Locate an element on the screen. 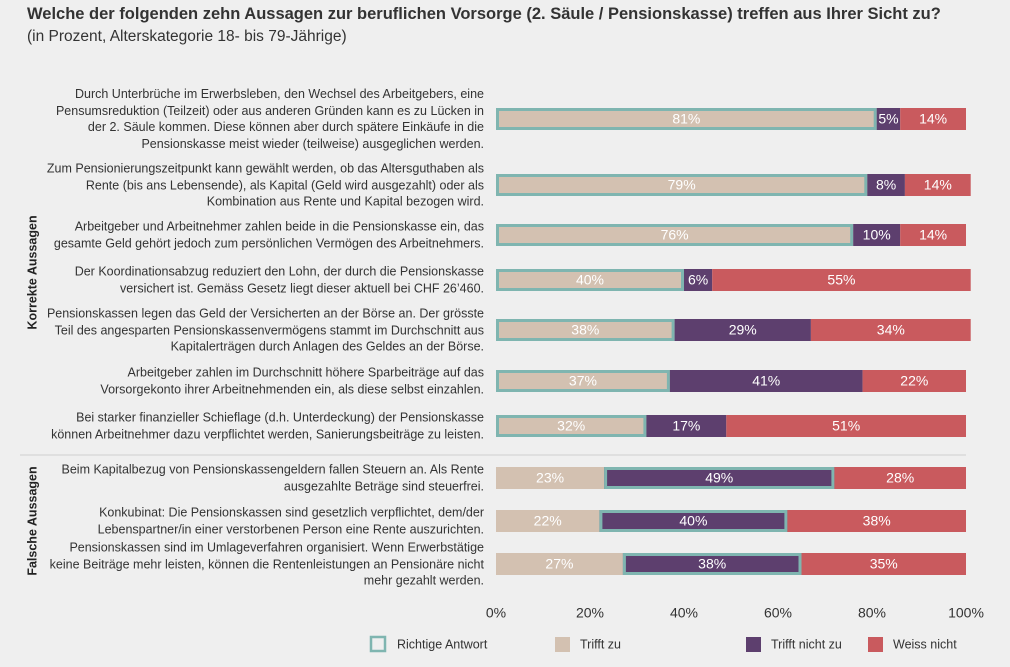 The height and width of the screenshot is (667, 1010). x-tick-label: 0% is located at coordinates (496, 613).